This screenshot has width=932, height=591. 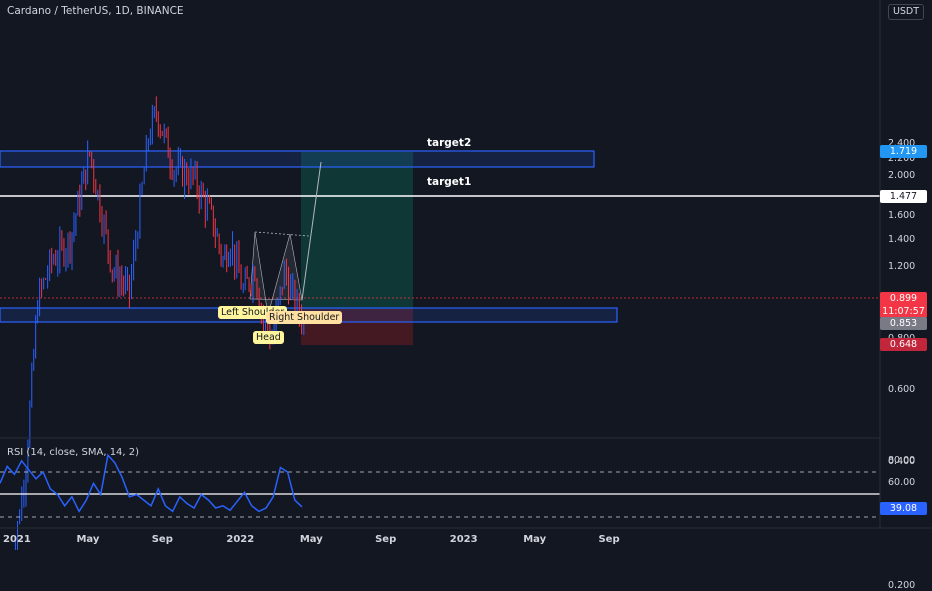 What do you see at coordinates (240, 539) in the screenshot?
I see `time-tick: 2022` at bounding box center [240, 539].